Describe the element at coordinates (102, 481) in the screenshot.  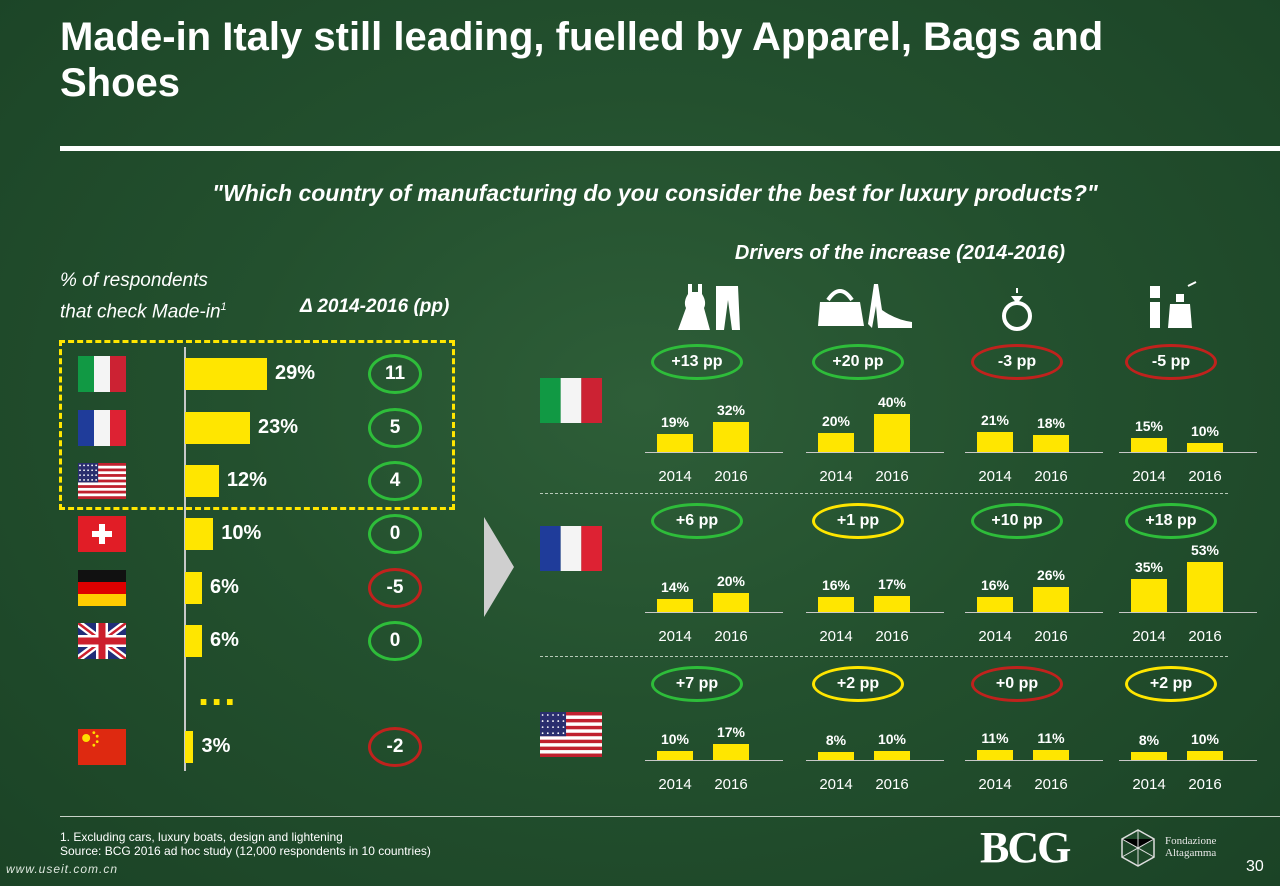
I see `flag-usa` at that location.